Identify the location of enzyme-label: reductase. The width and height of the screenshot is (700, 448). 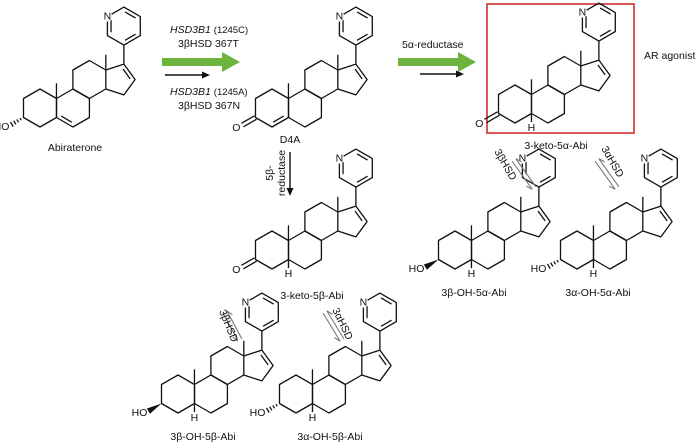
(282, 173).